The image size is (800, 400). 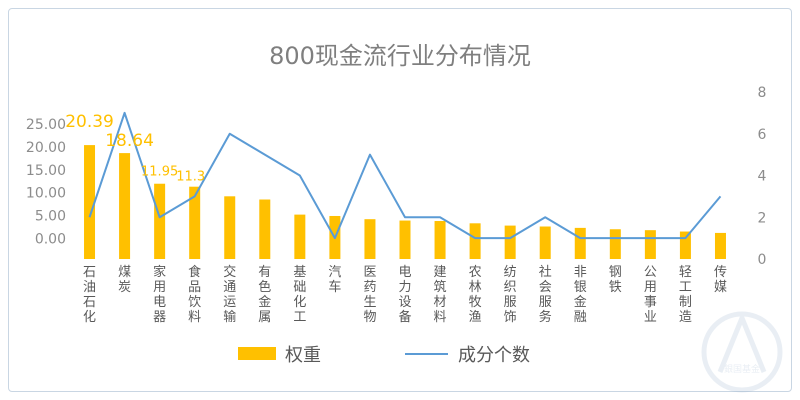 I want to click on right-tick-label: 6, so click(x=762, y=135).